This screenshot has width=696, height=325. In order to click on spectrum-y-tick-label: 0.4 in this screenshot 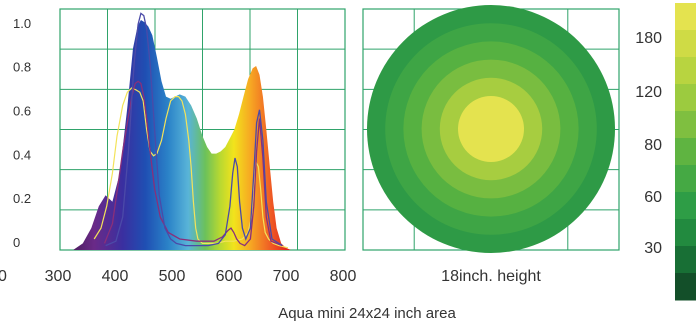, I will do `click(22, 154)`.